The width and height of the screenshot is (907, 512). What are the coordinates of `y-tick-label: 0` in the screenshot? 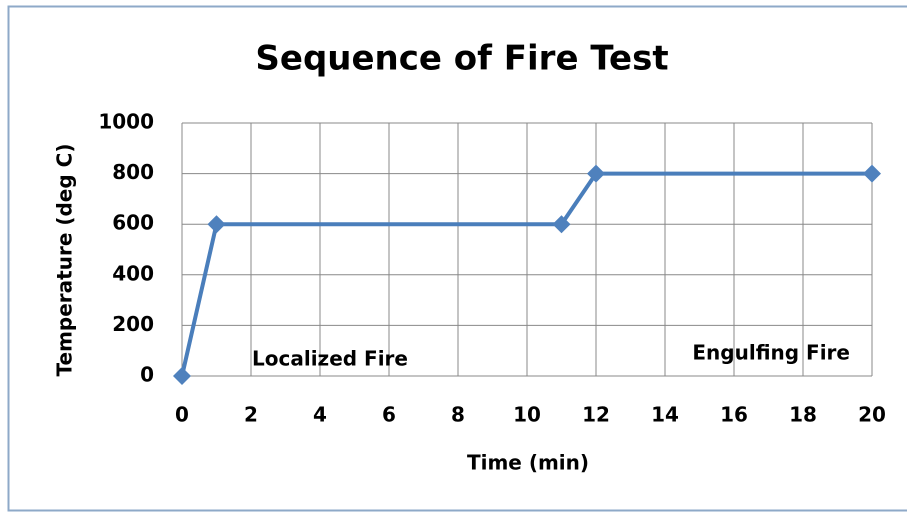 It's located at (147, 375).